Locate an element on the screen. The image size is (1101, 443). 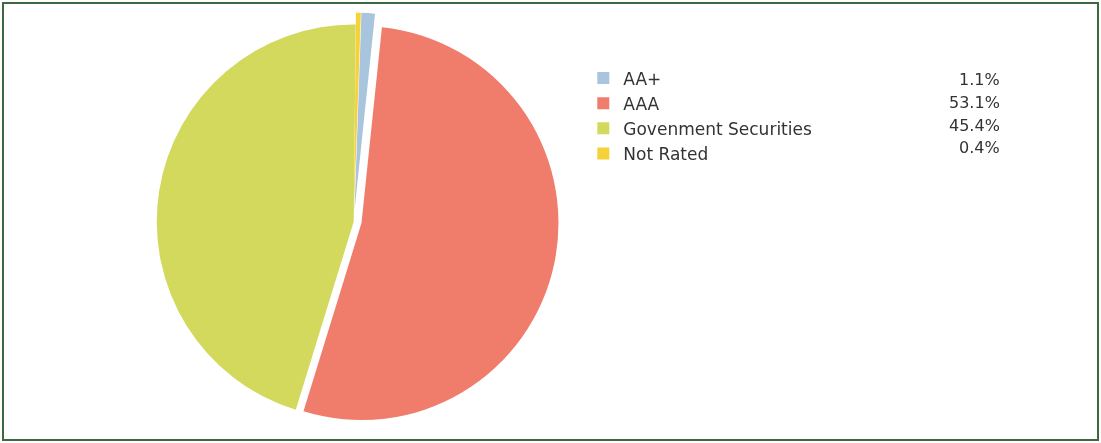
legend-label: AAA is located at coordinates (641, 103).